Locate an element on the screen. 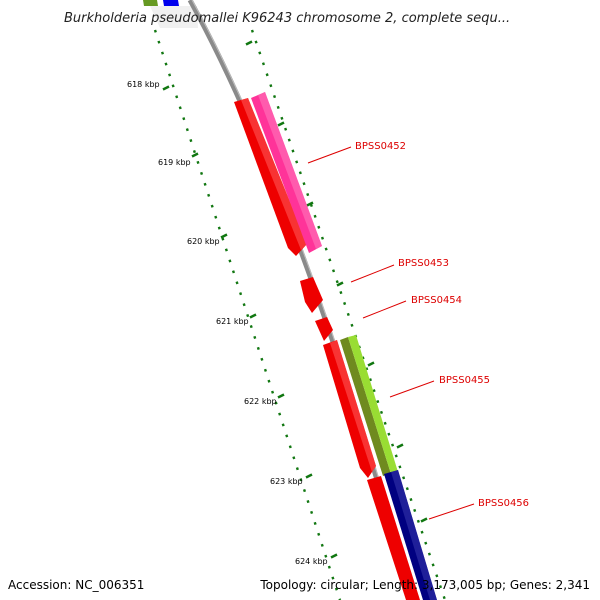 This screenshot has height=600, width=600. tick-label: 619 kbp is located at coordinates (174, 162).